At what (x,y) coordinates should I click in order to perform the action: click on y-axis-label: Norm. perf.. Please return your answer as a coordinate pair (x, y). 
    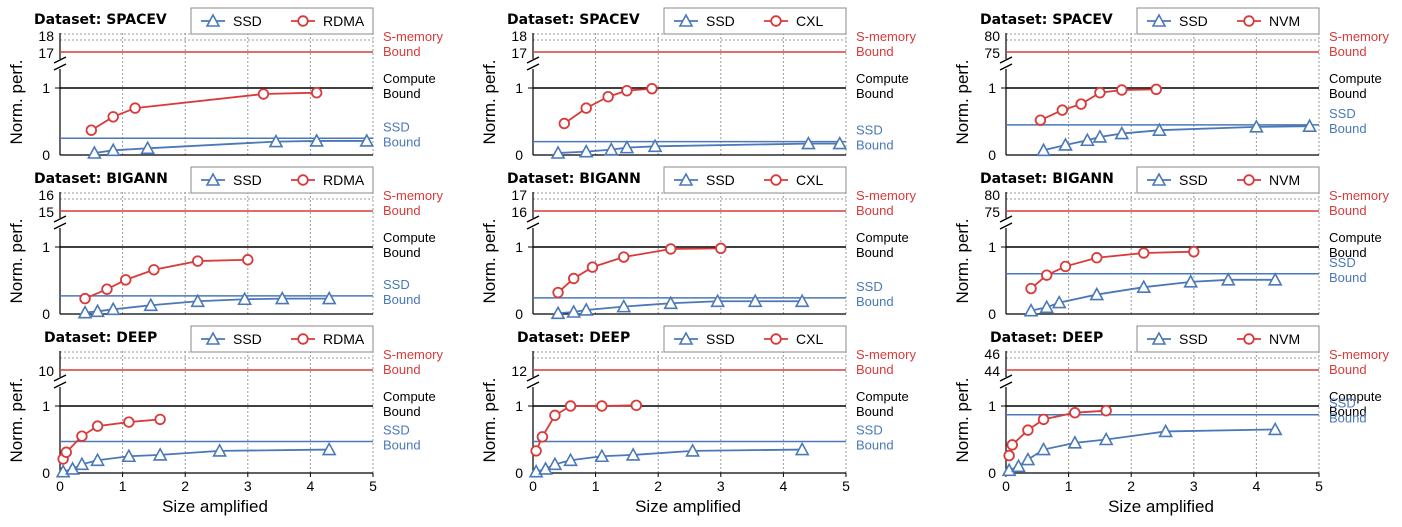
    Looking at the image, I should click on (16, 101).